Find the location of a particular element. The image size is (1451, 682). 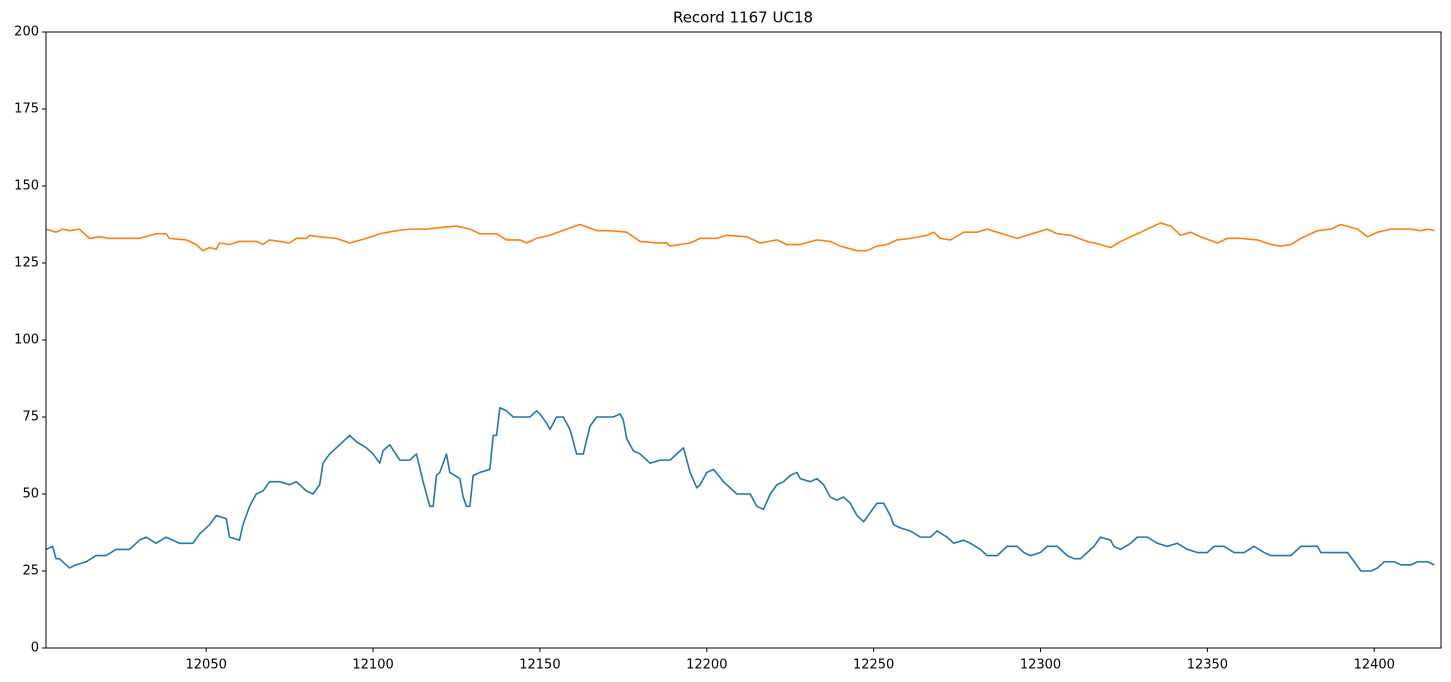

y-tick-label: 150 is located at coordinates (26, 186).